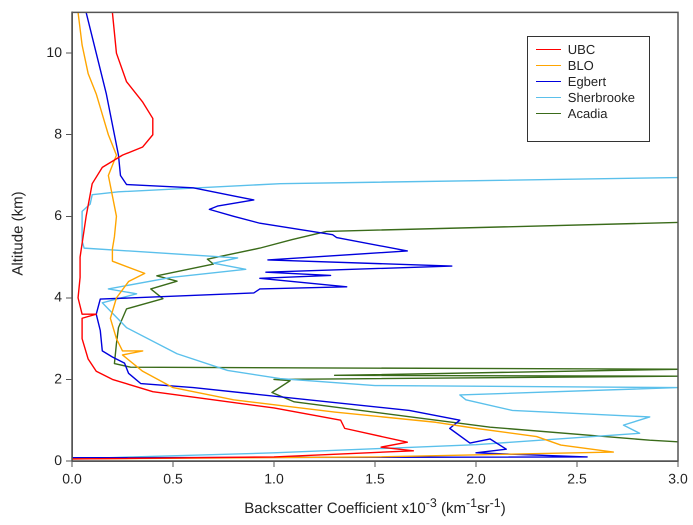 Image resolution: width=693 pixels, height=525 pixels. I want to click on legend-label: Acadia, so click(588, 113).